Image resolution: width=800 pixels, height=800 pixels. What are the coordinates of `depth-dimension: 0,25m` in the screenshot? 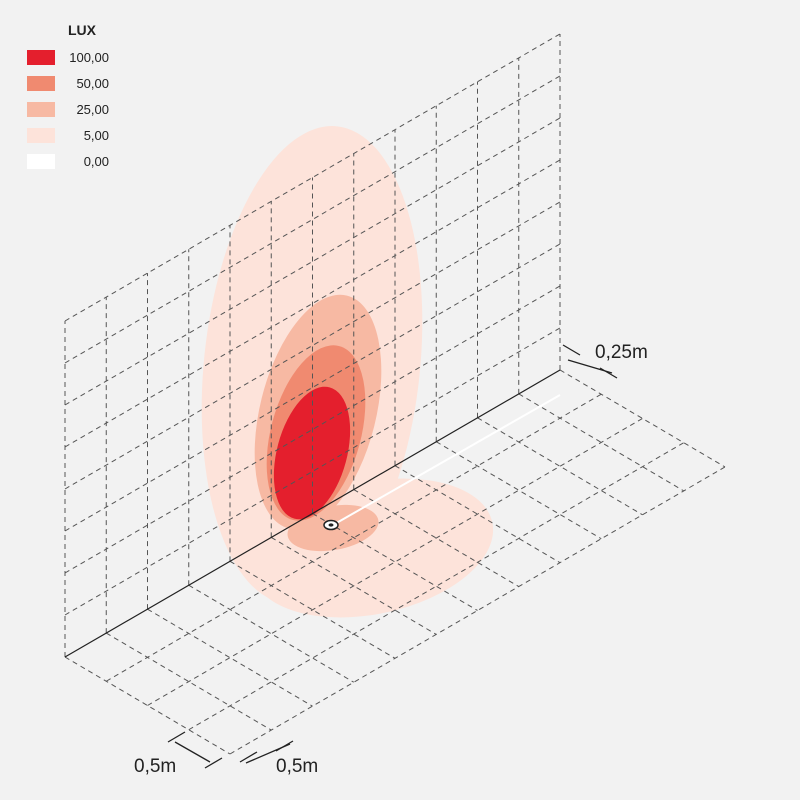 It's located at (621, 352).